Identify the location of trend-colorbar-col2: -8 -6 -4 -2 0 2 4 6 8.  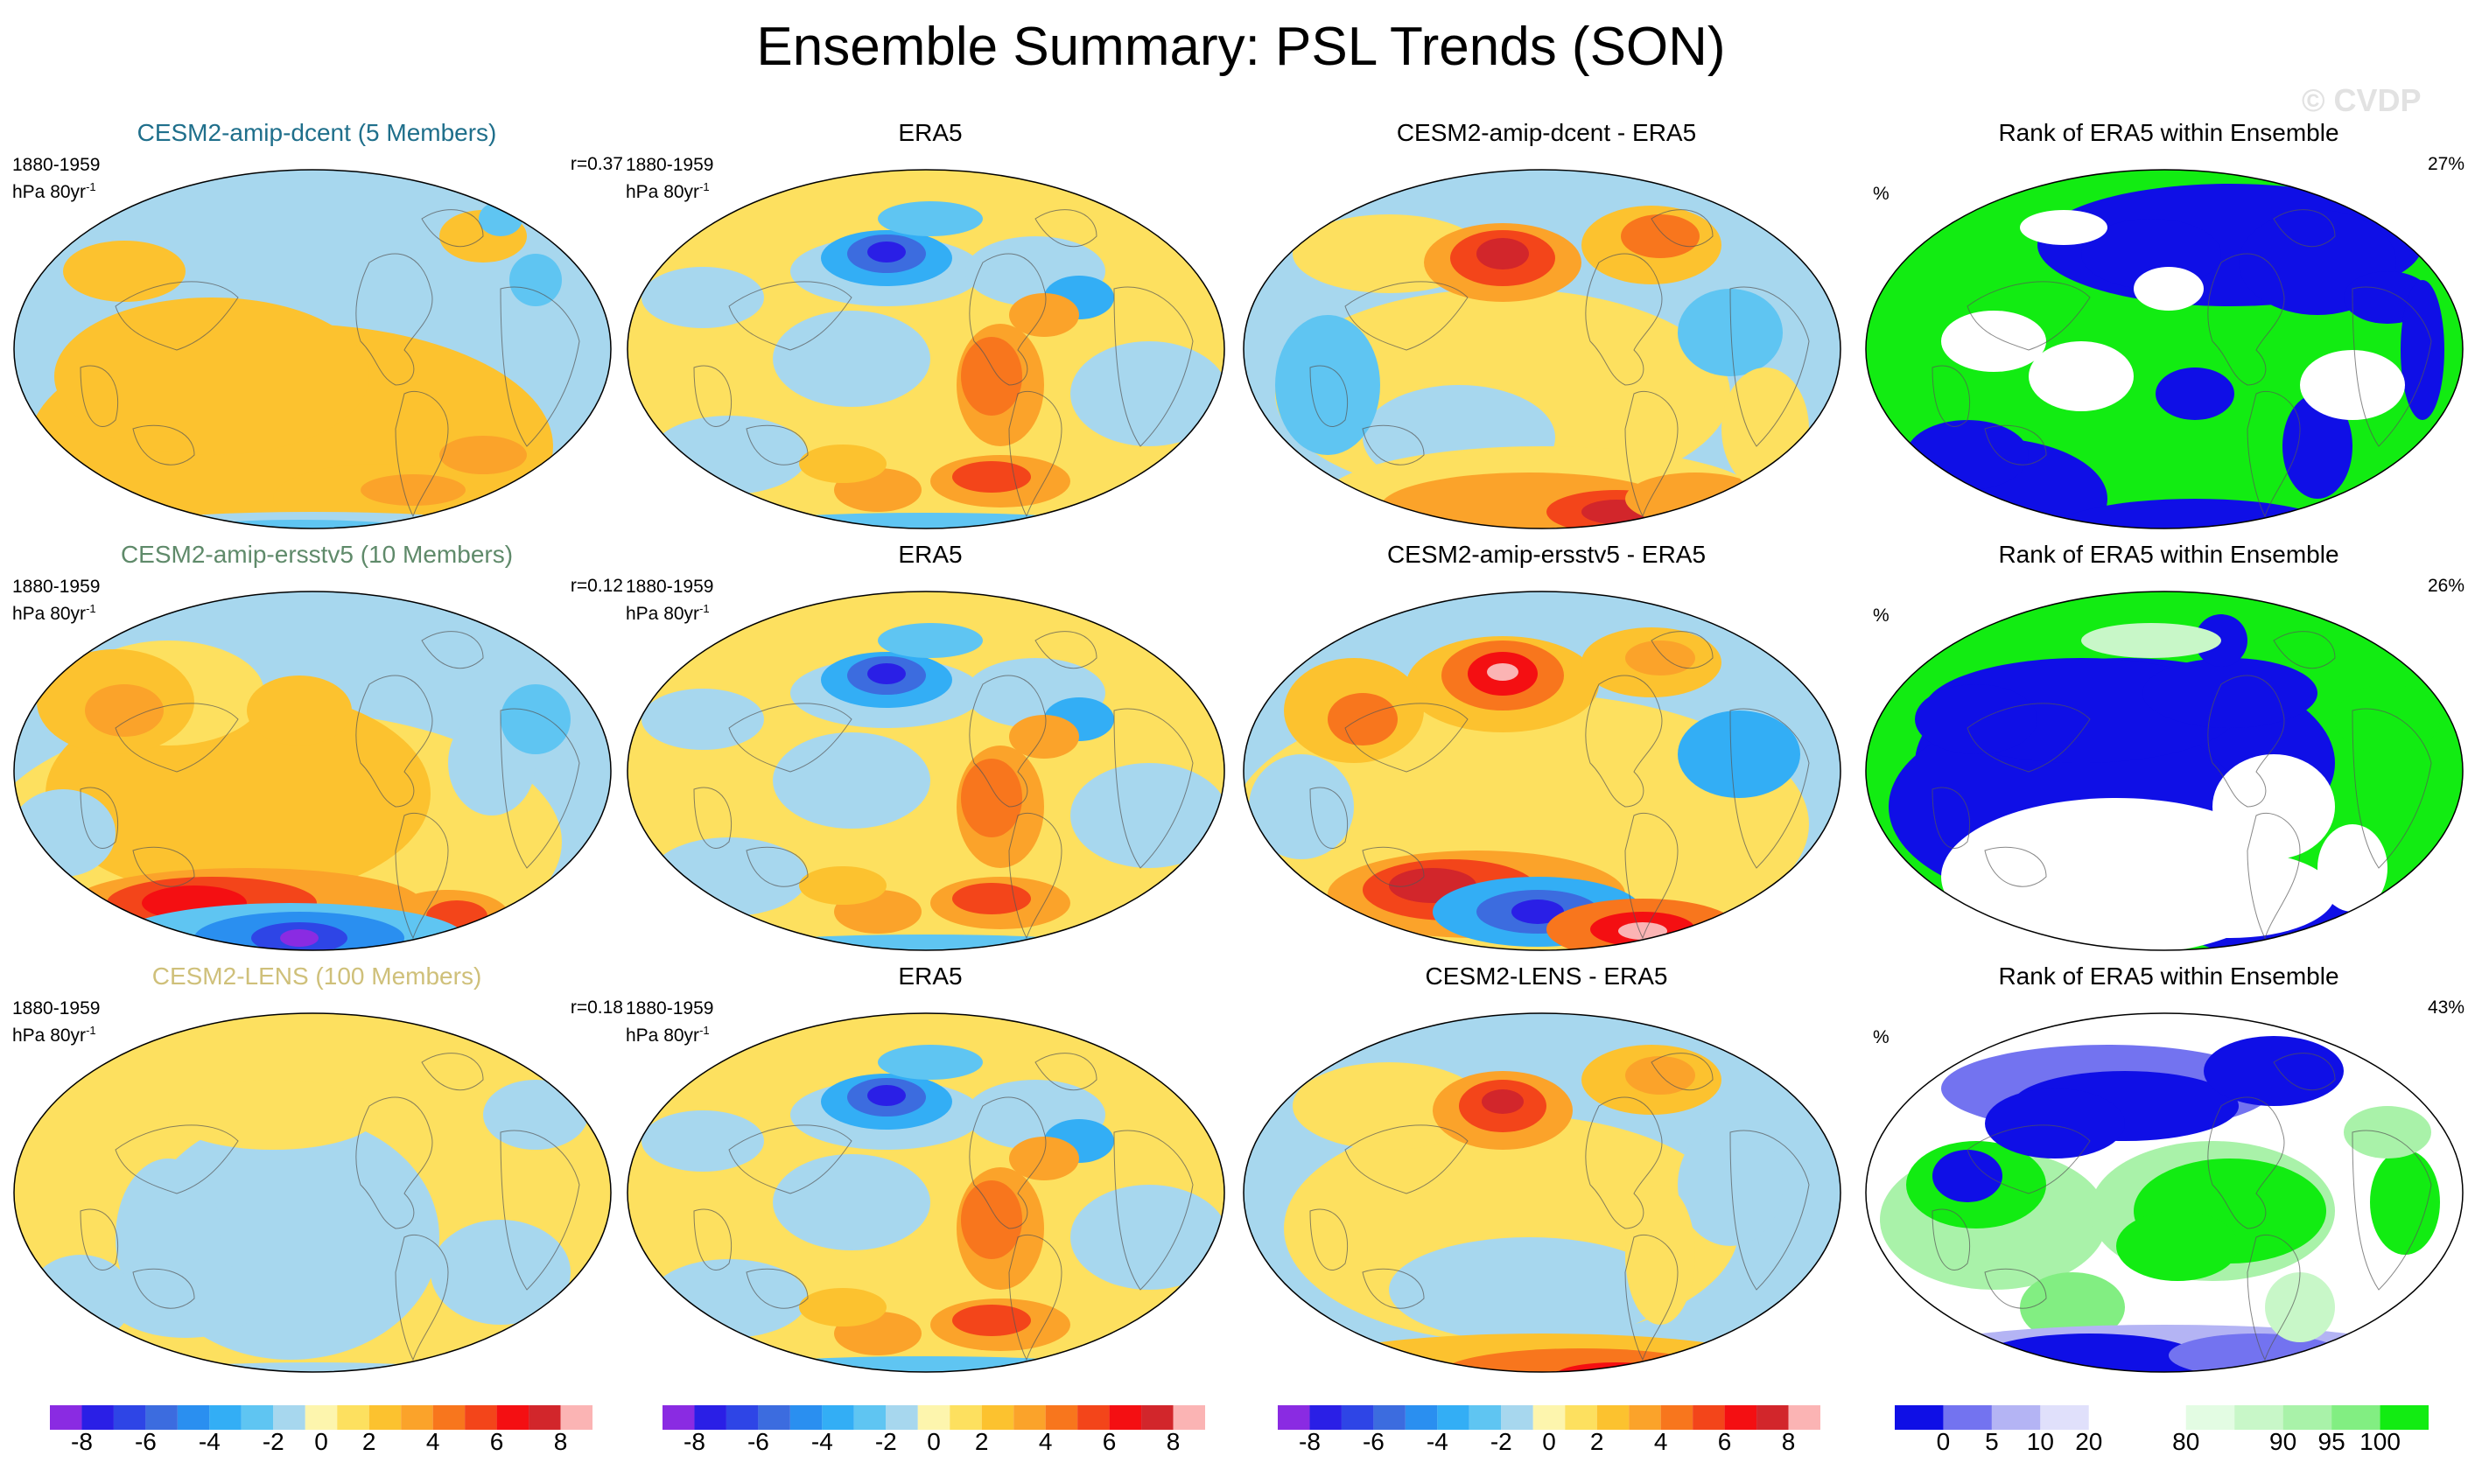
(934, 1429).